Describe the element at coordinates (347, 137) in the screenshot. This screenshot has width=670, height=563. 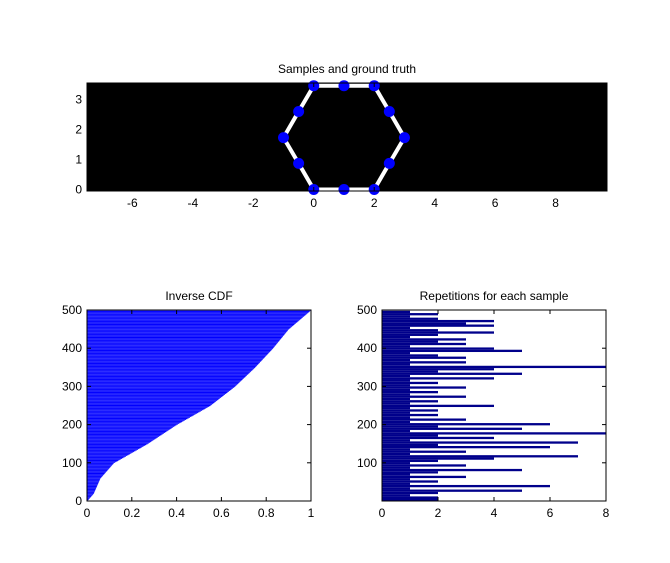
I see `plot-background` at that location.